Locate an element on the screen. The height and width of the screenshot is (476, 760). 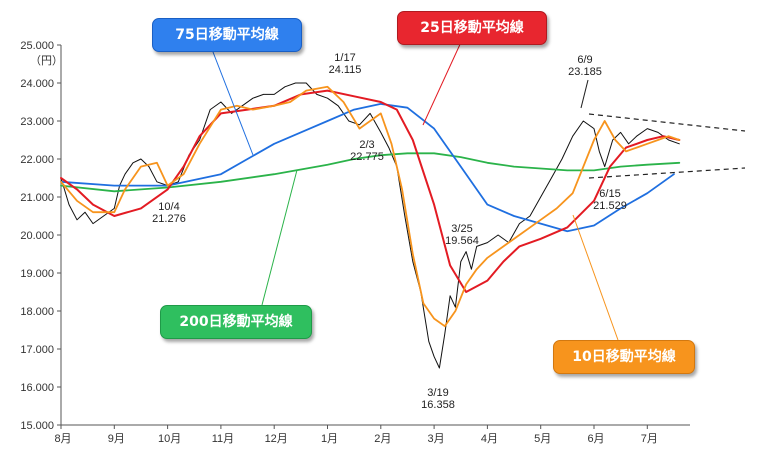
ma75-callout: 75日移動平均線 is located at coordinates (227, 35).